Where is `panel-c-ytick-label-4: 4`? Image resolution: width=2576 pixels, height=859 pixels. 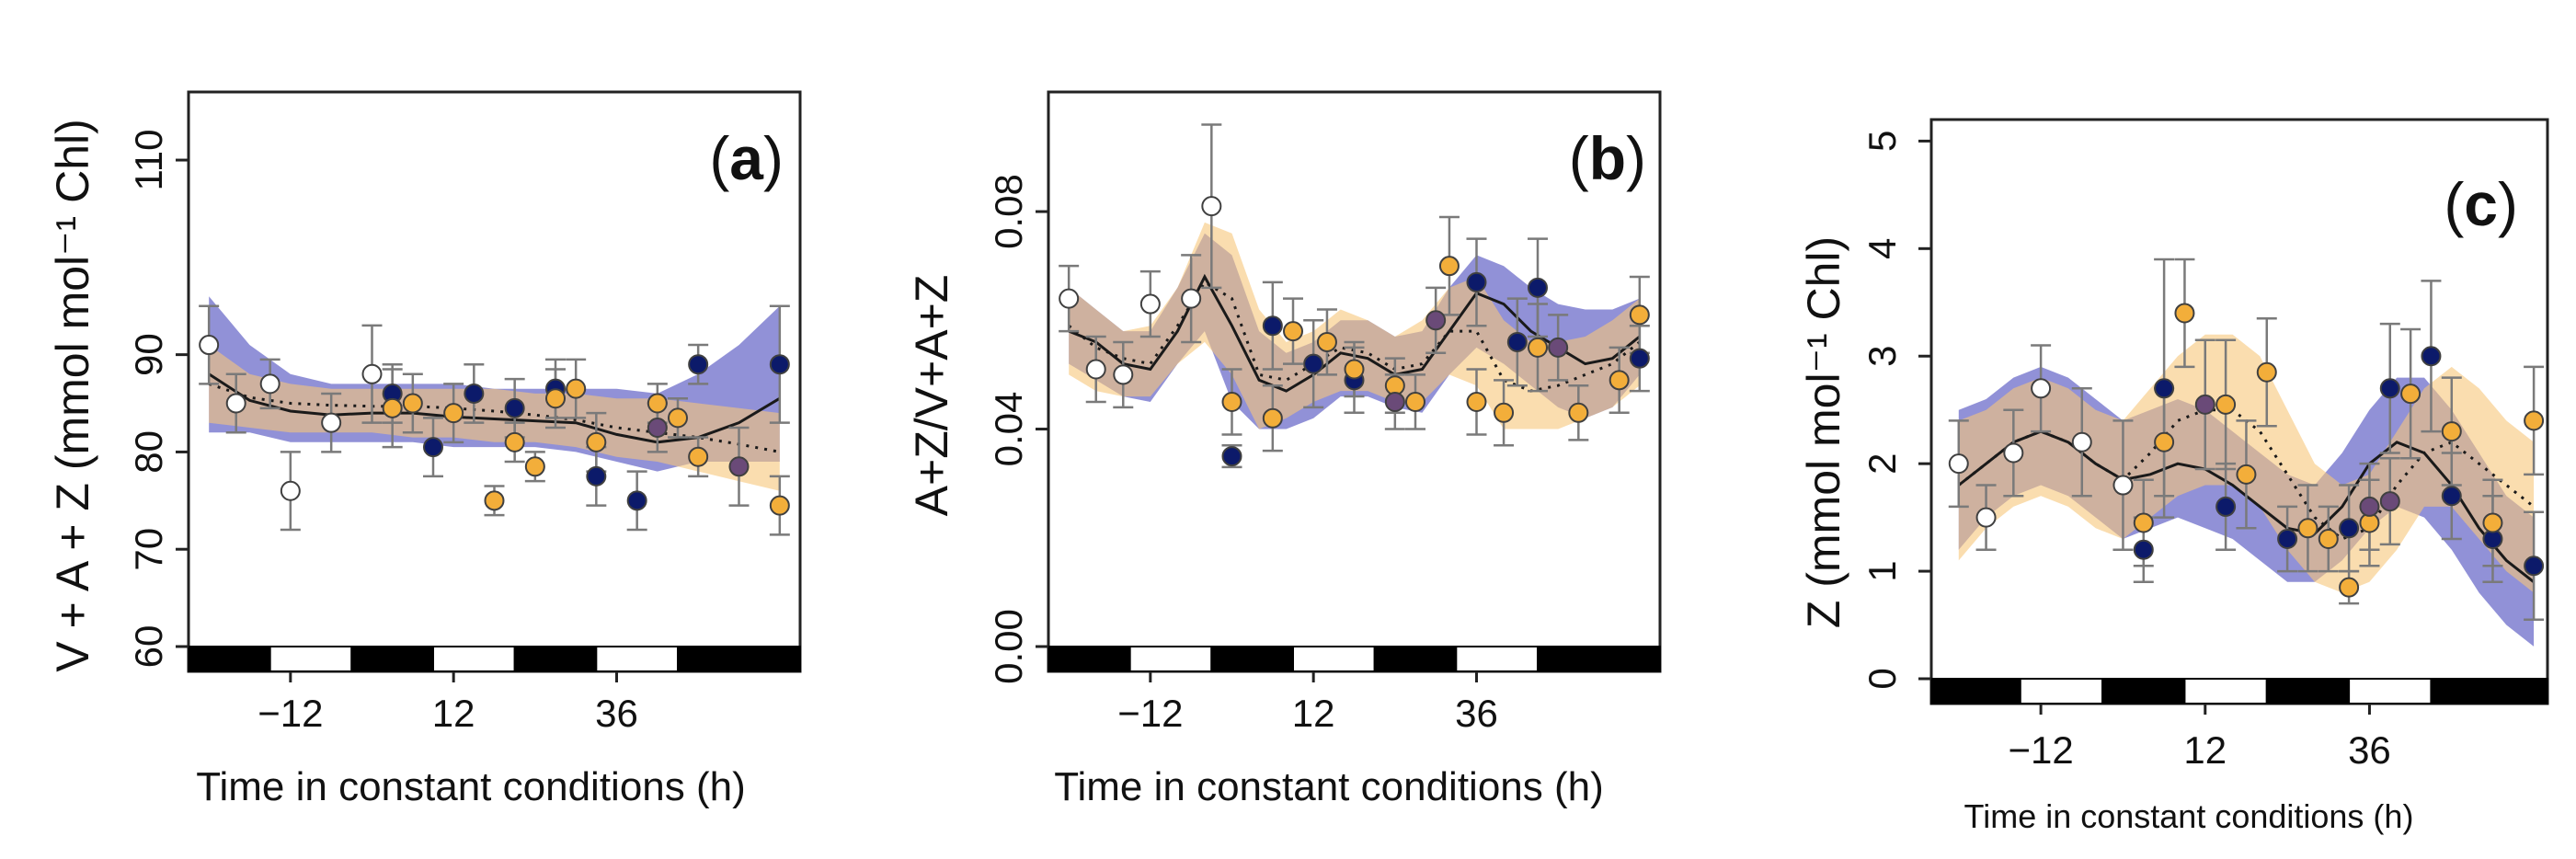 panel-c-ytick-label-4: 4 is located at coordinates (1882, 249).